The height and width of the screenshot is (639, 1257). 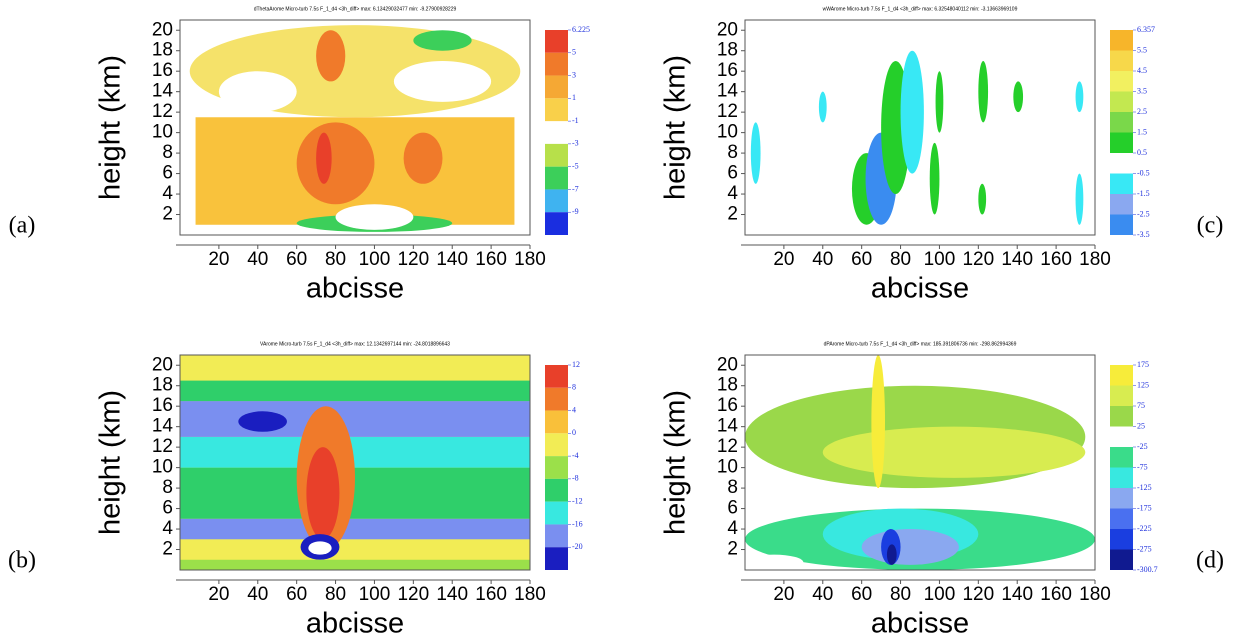 What do you see at coordinates (1142, 131) in the screenshot?
I see `colorbar-label: 1.5` at bounding box center [1142, 131].